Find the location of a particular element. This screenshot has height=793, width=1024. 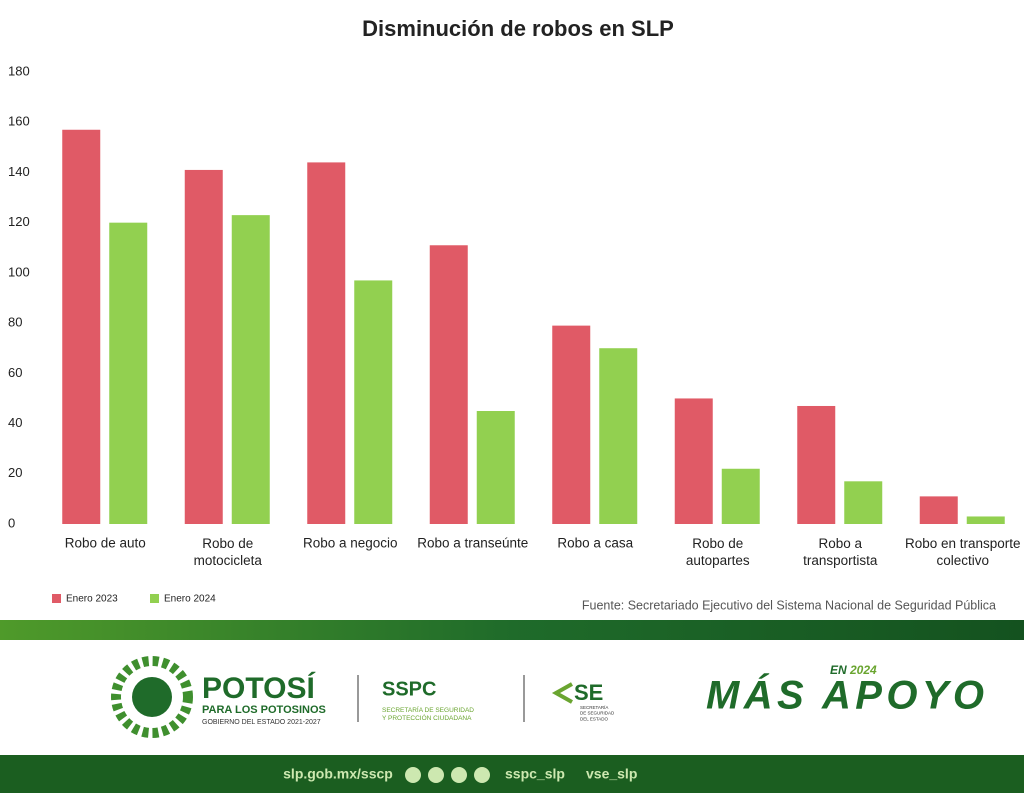

potosi-sub: PARA LOS POTOSINOS is located at coordinates (264, 710).